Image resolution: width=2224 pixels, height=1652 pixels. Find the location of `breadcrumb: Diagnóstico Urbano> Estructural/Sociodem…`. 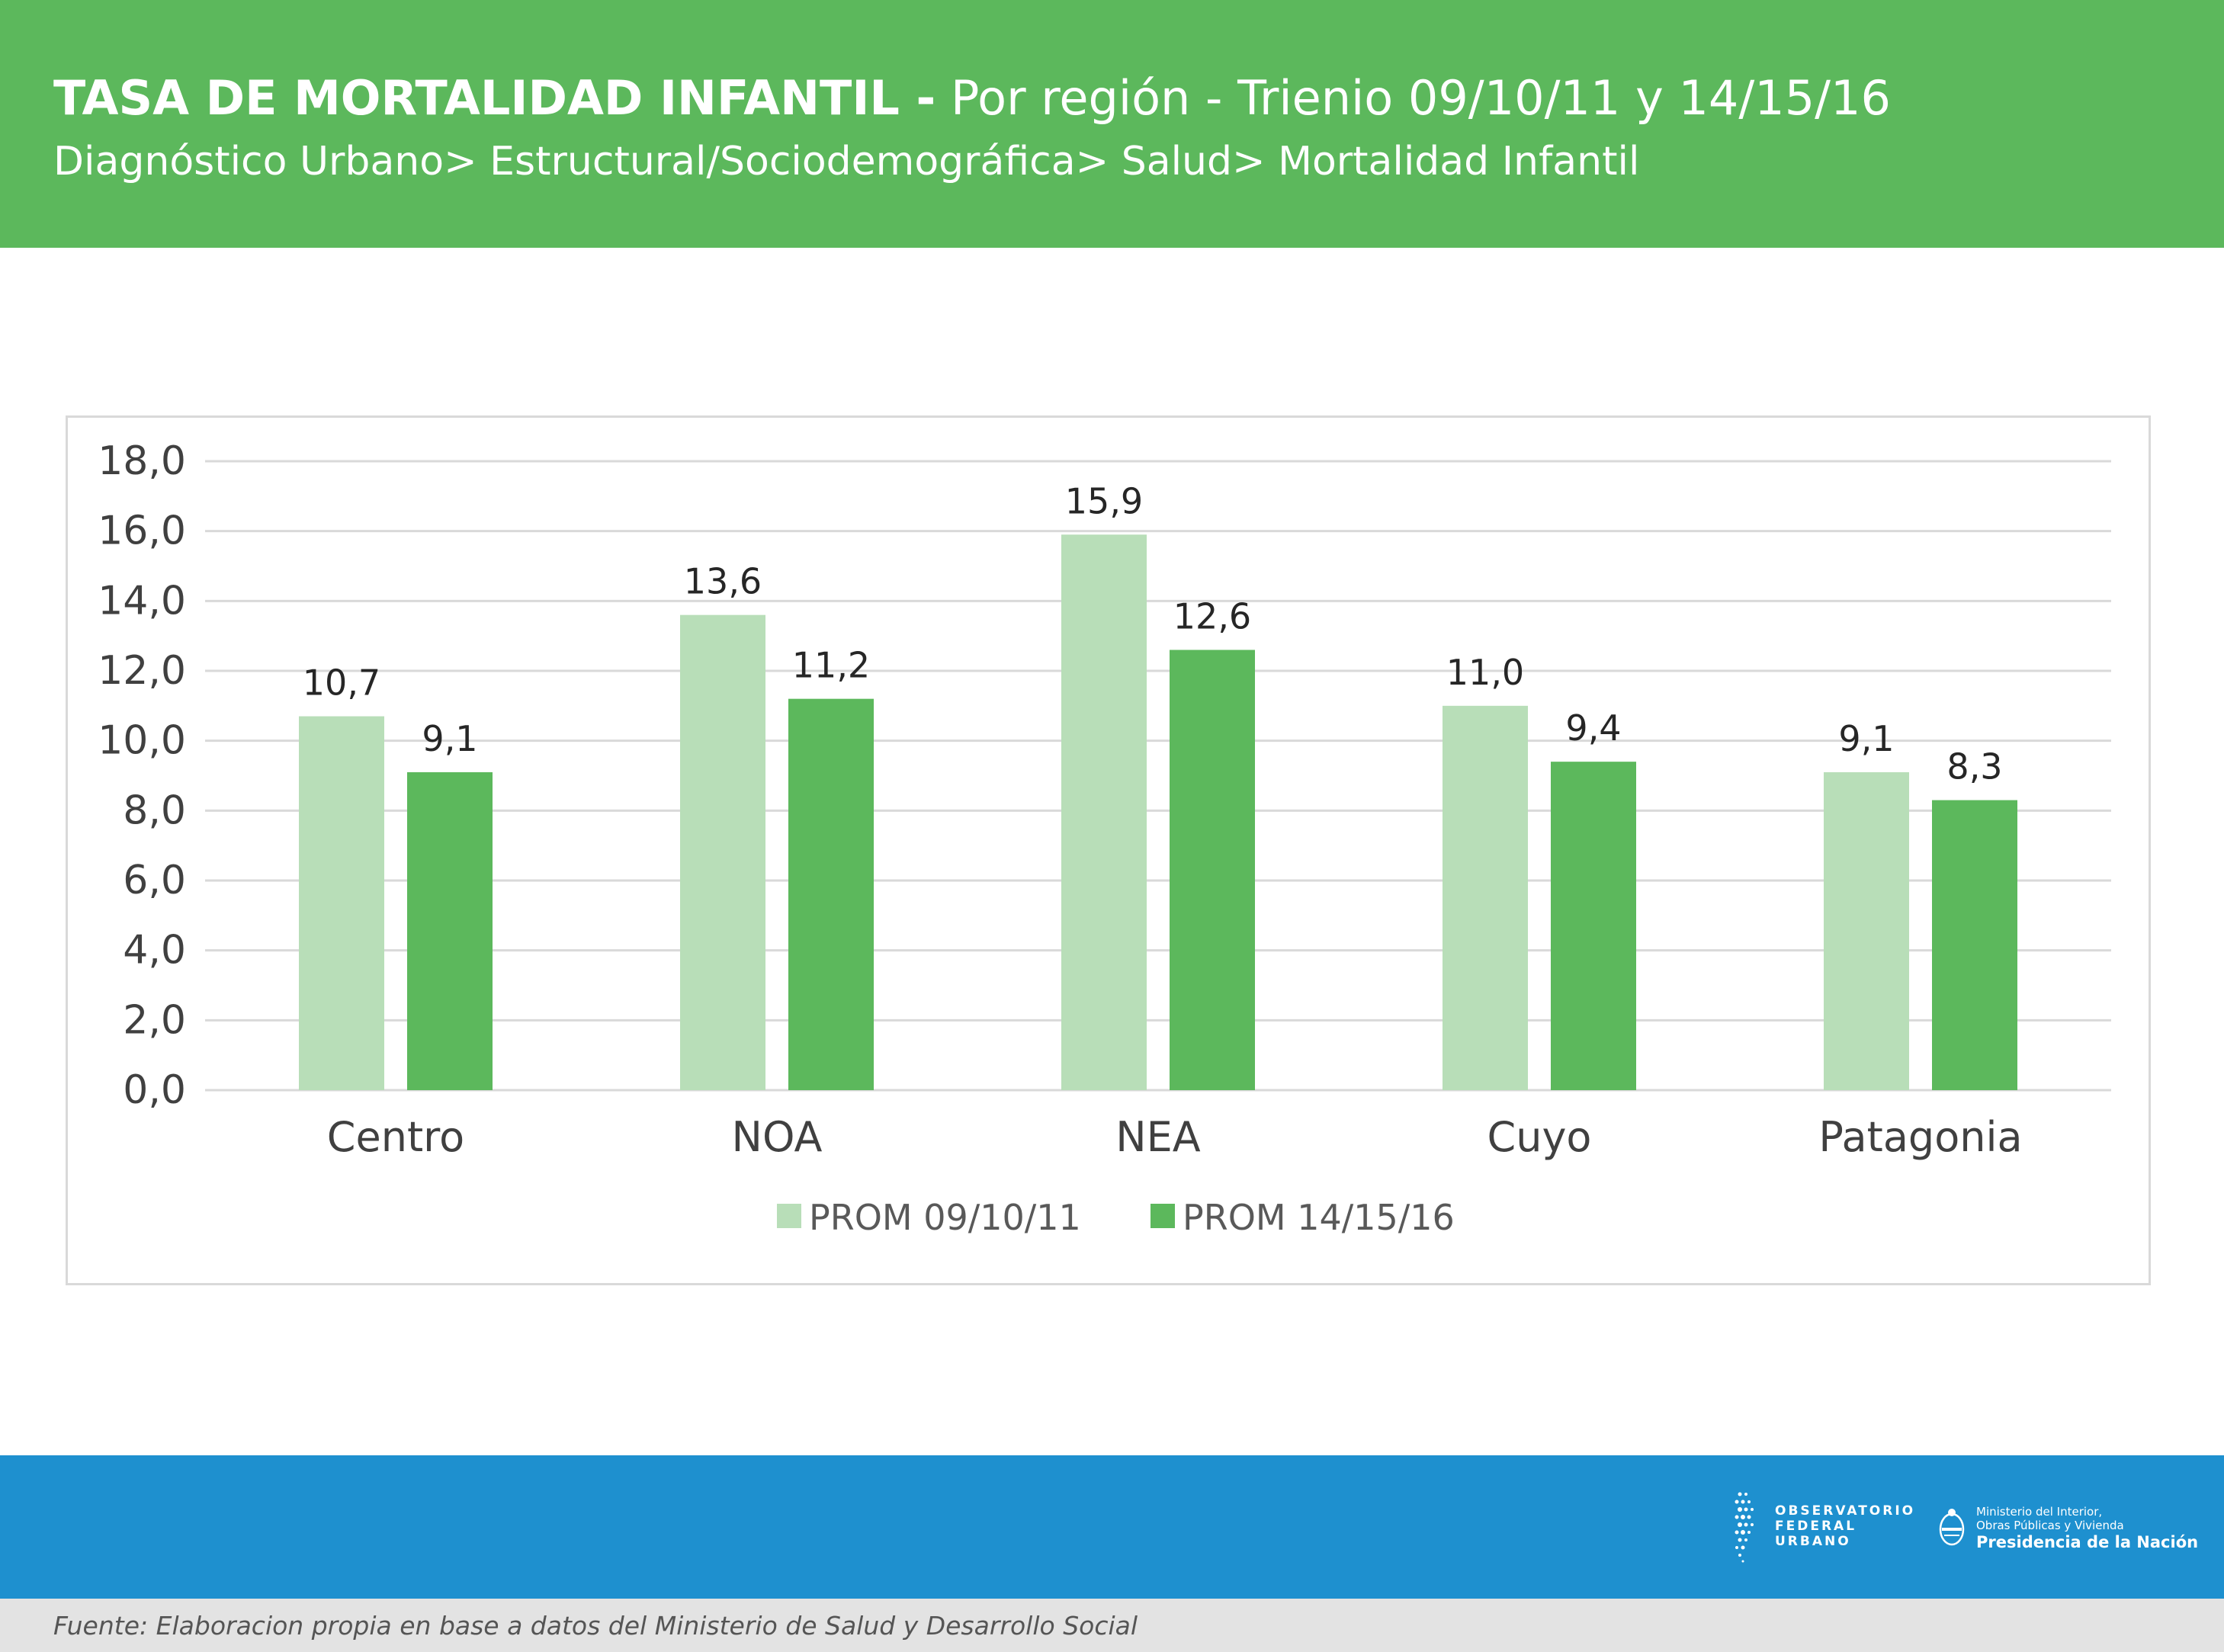

breadcrumb: Diagnóstico Urbano> Estructural/Sociodem… is located at coordinates (846, 162).